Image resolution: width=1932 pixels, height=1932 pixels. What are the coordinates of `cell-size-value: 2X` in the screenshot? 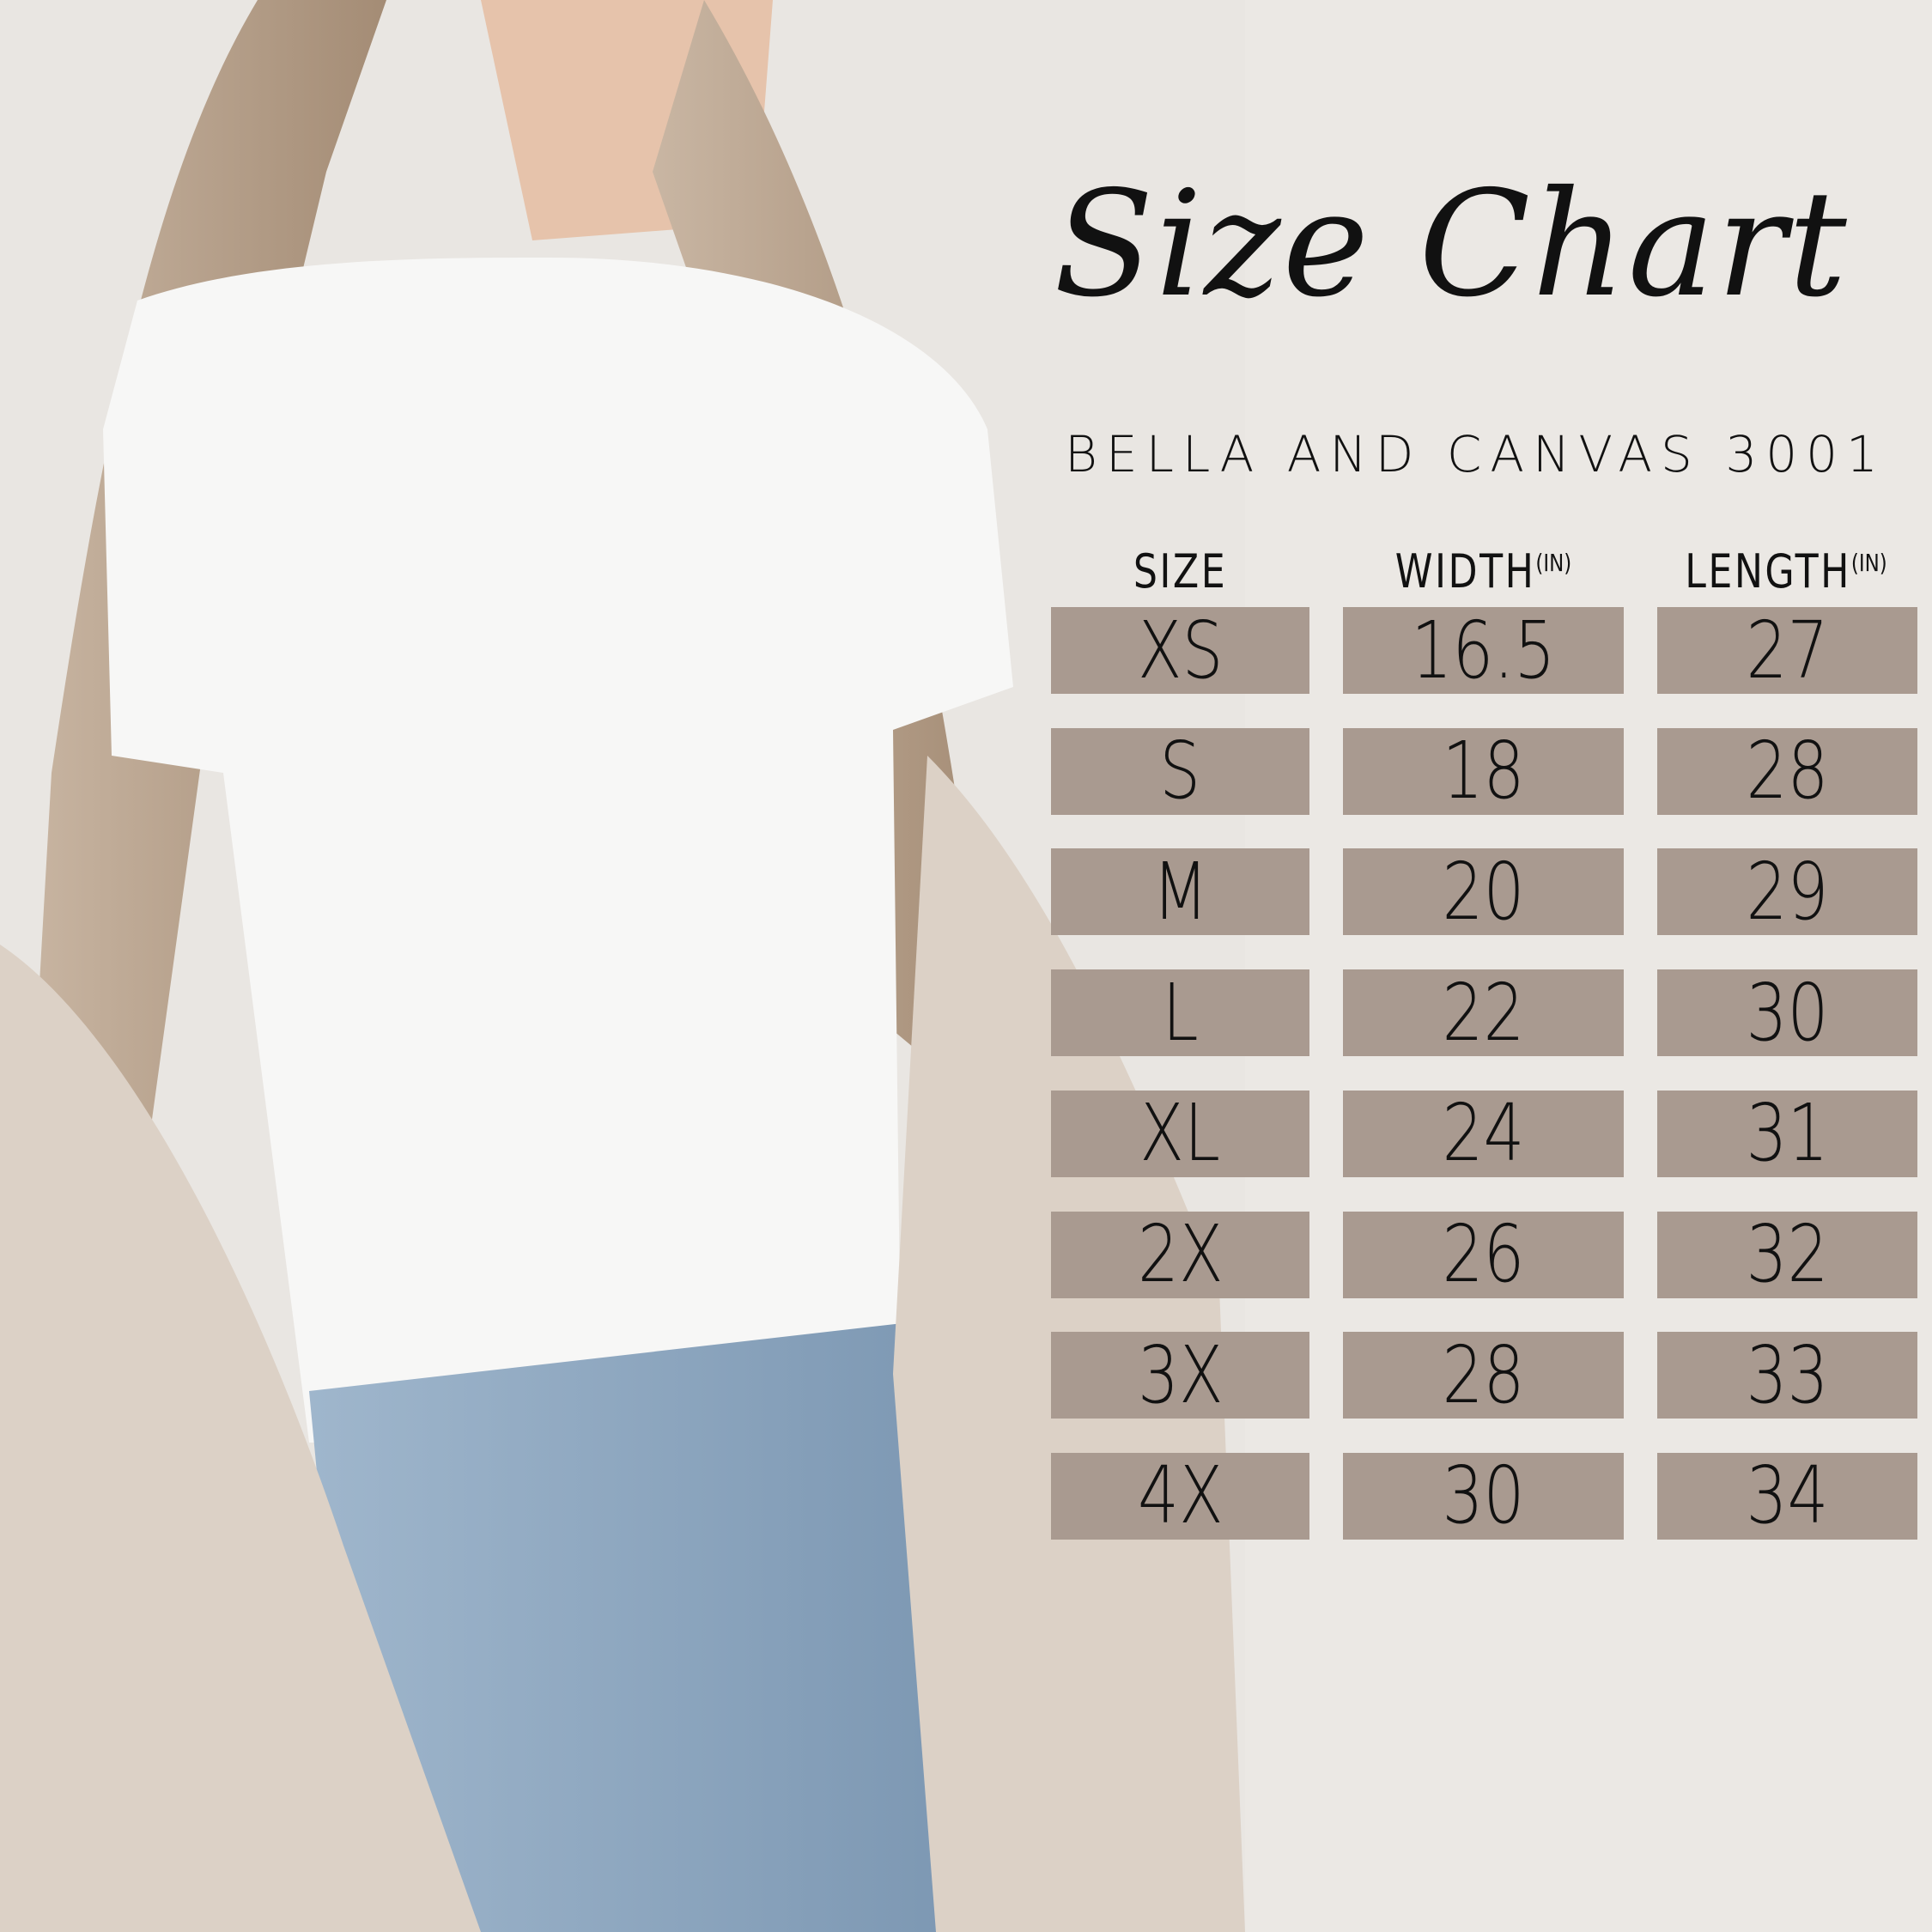 It's located at (1180, 1254).